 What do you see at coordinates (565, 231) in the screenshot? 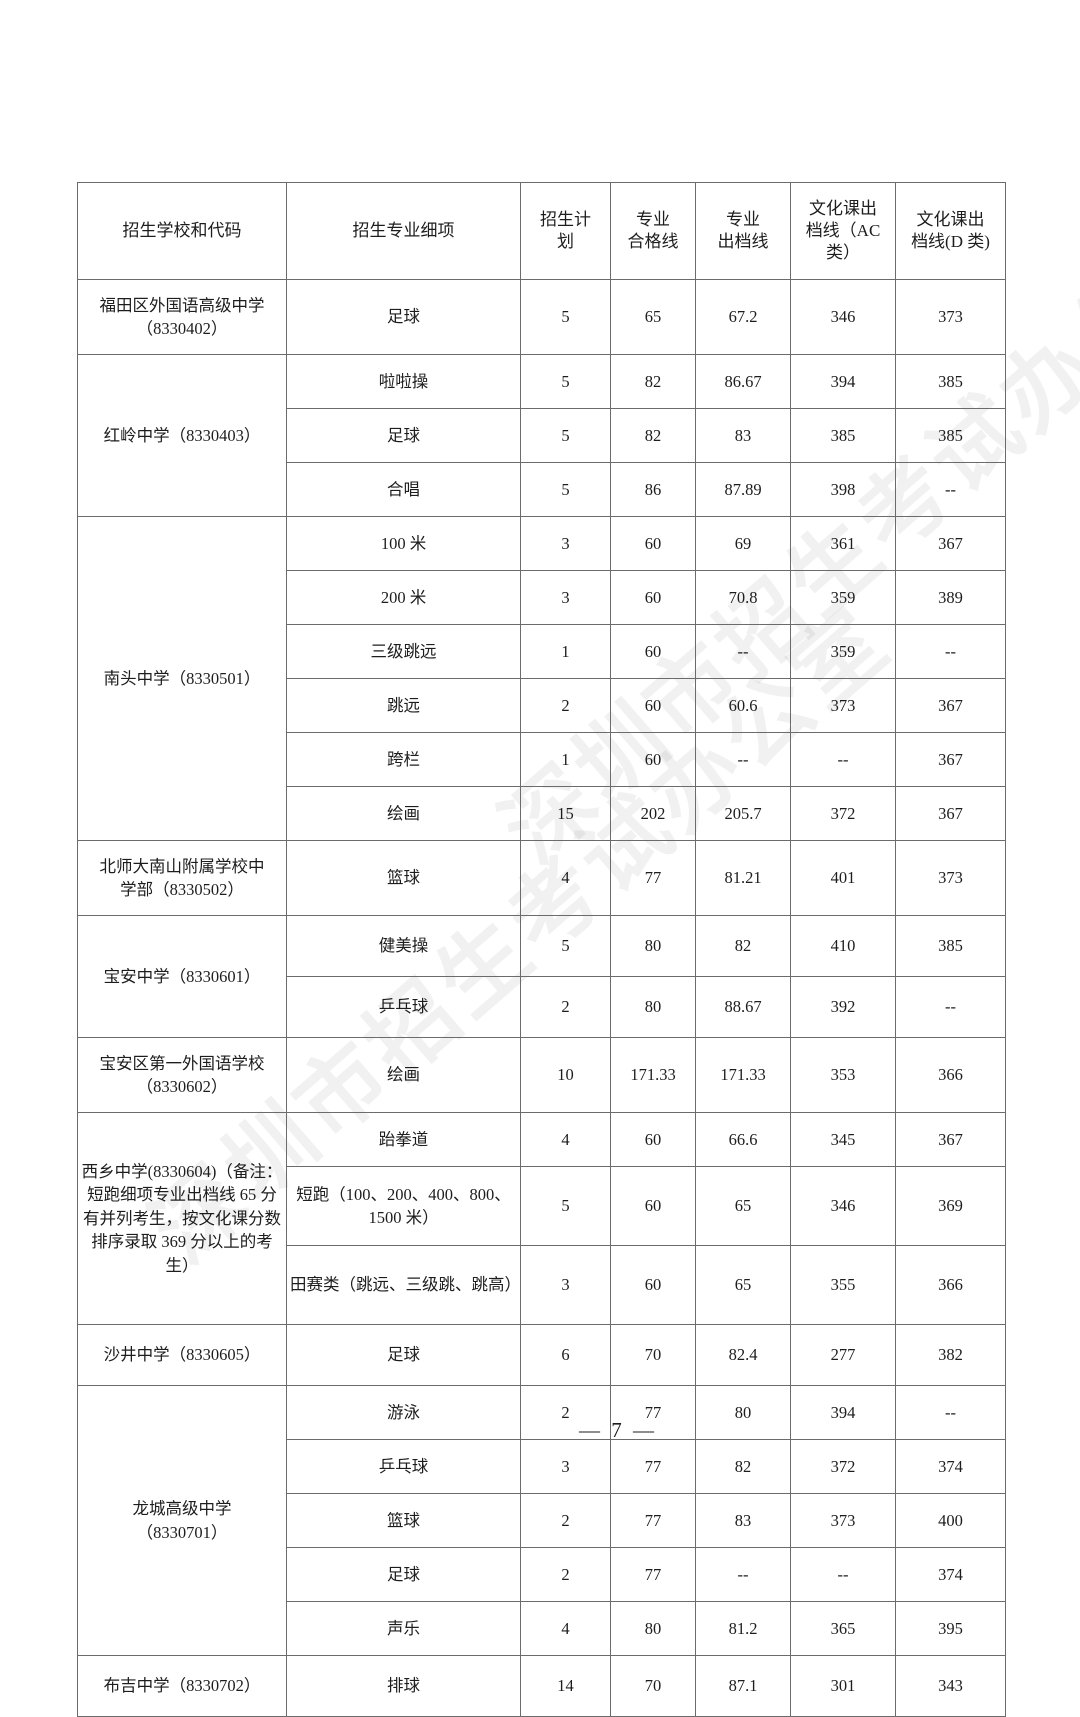
I see `column-header-plan: 招生计 划` at bounding box center [565, 231].